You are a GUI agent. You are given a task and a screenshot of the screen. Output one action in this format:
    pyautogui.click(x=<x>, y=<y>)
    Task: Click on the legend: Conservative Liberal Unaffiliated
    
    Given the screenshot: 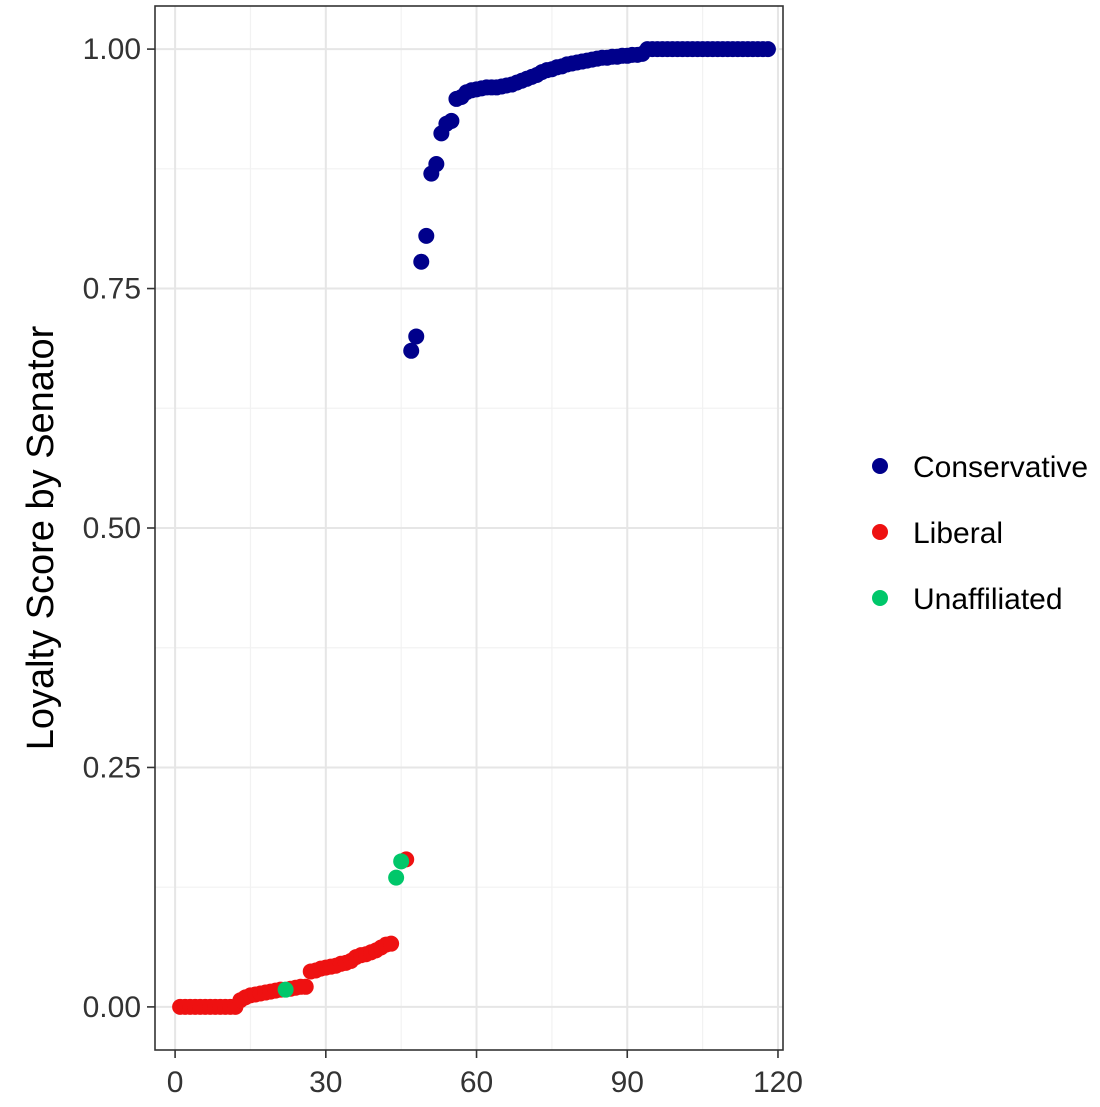 What is the action you would take?
    pyautogui.click(x=980, y=533)
    